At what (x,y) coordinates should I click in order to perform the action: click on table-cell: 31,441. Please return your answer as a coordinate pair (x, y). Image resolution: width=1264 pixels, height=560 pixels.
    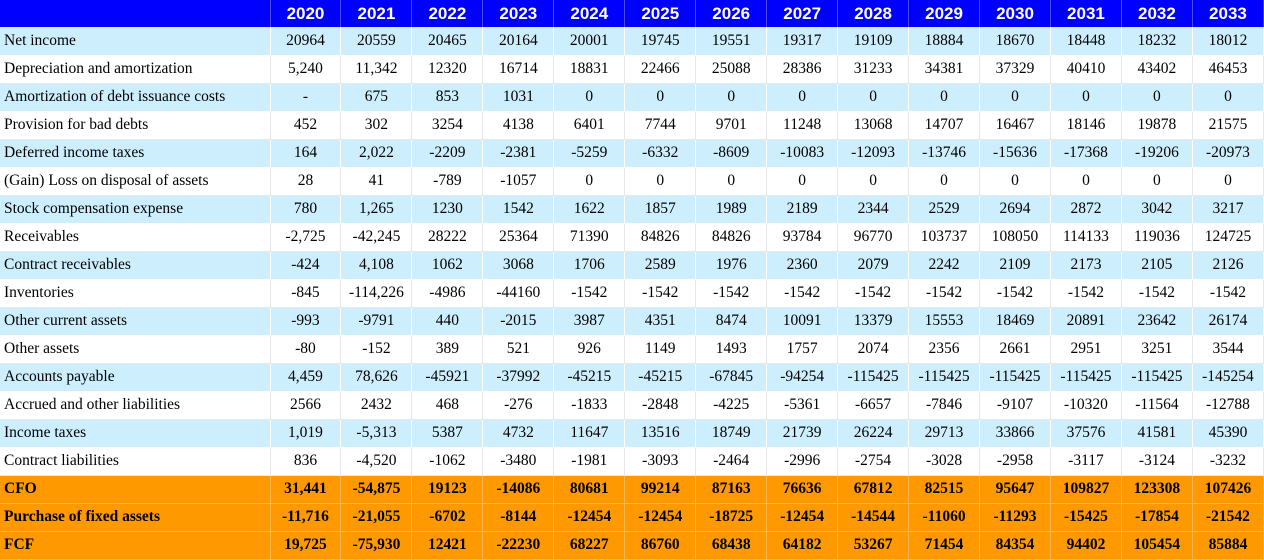
    Looking at the image, I should click on (306, 489).